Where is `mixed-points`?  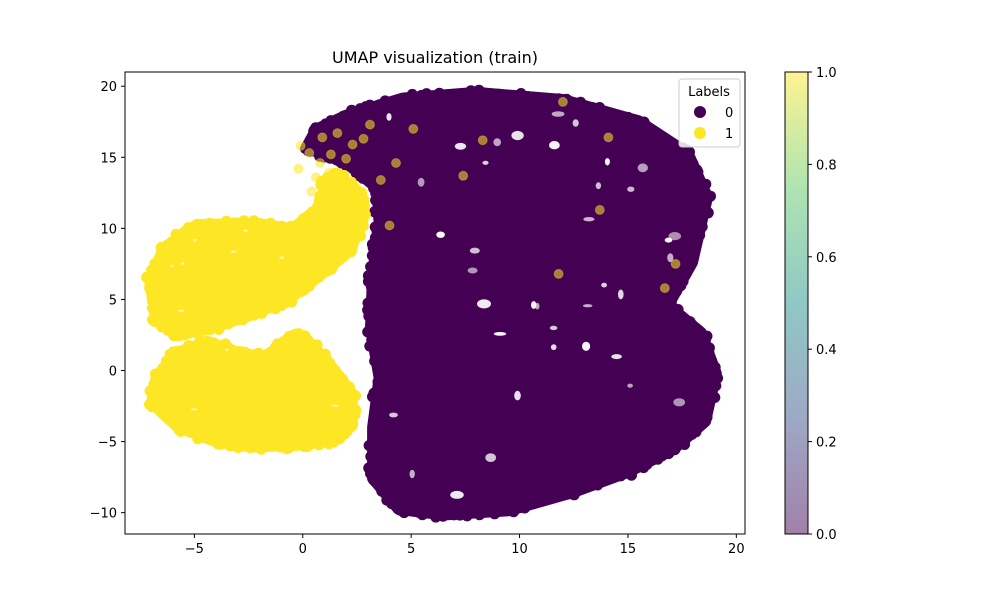 mixed-points is located at coordinates (487, 195).